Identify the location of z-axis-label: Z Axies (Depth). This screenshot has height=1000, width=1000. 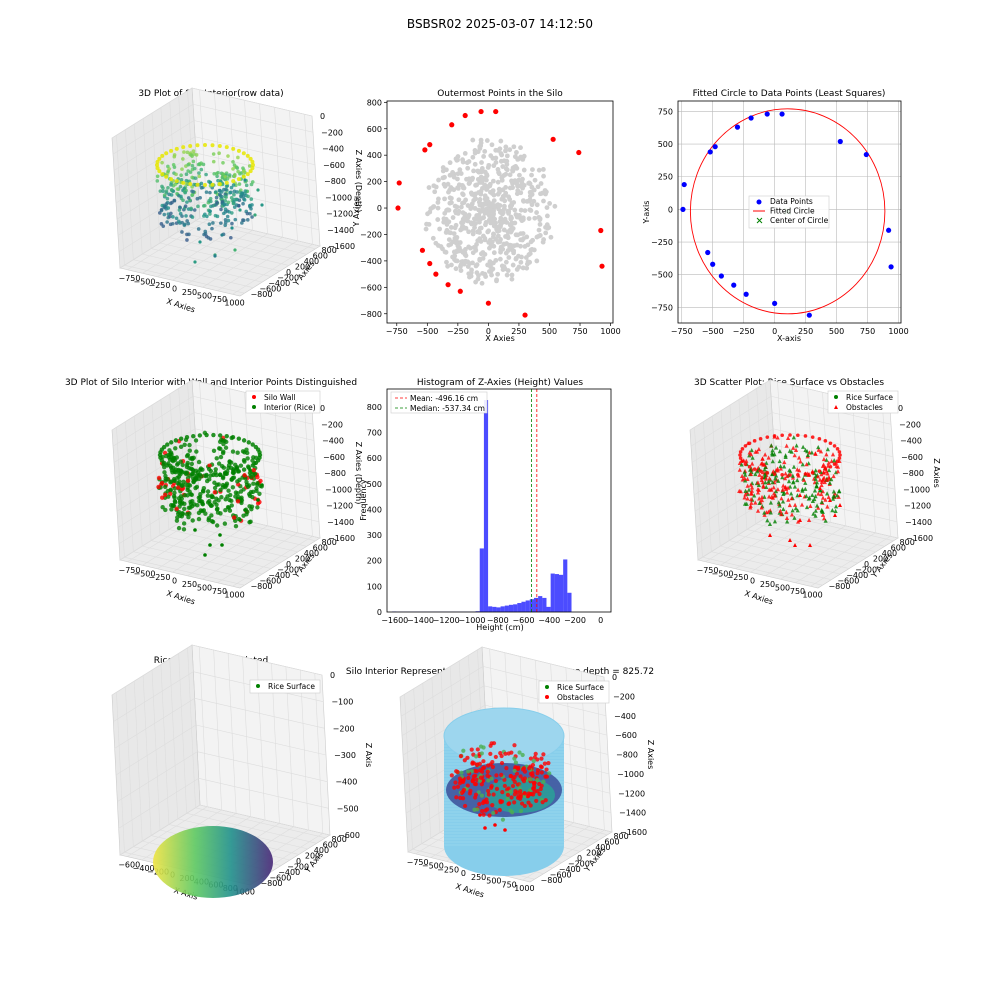
(358, 473).